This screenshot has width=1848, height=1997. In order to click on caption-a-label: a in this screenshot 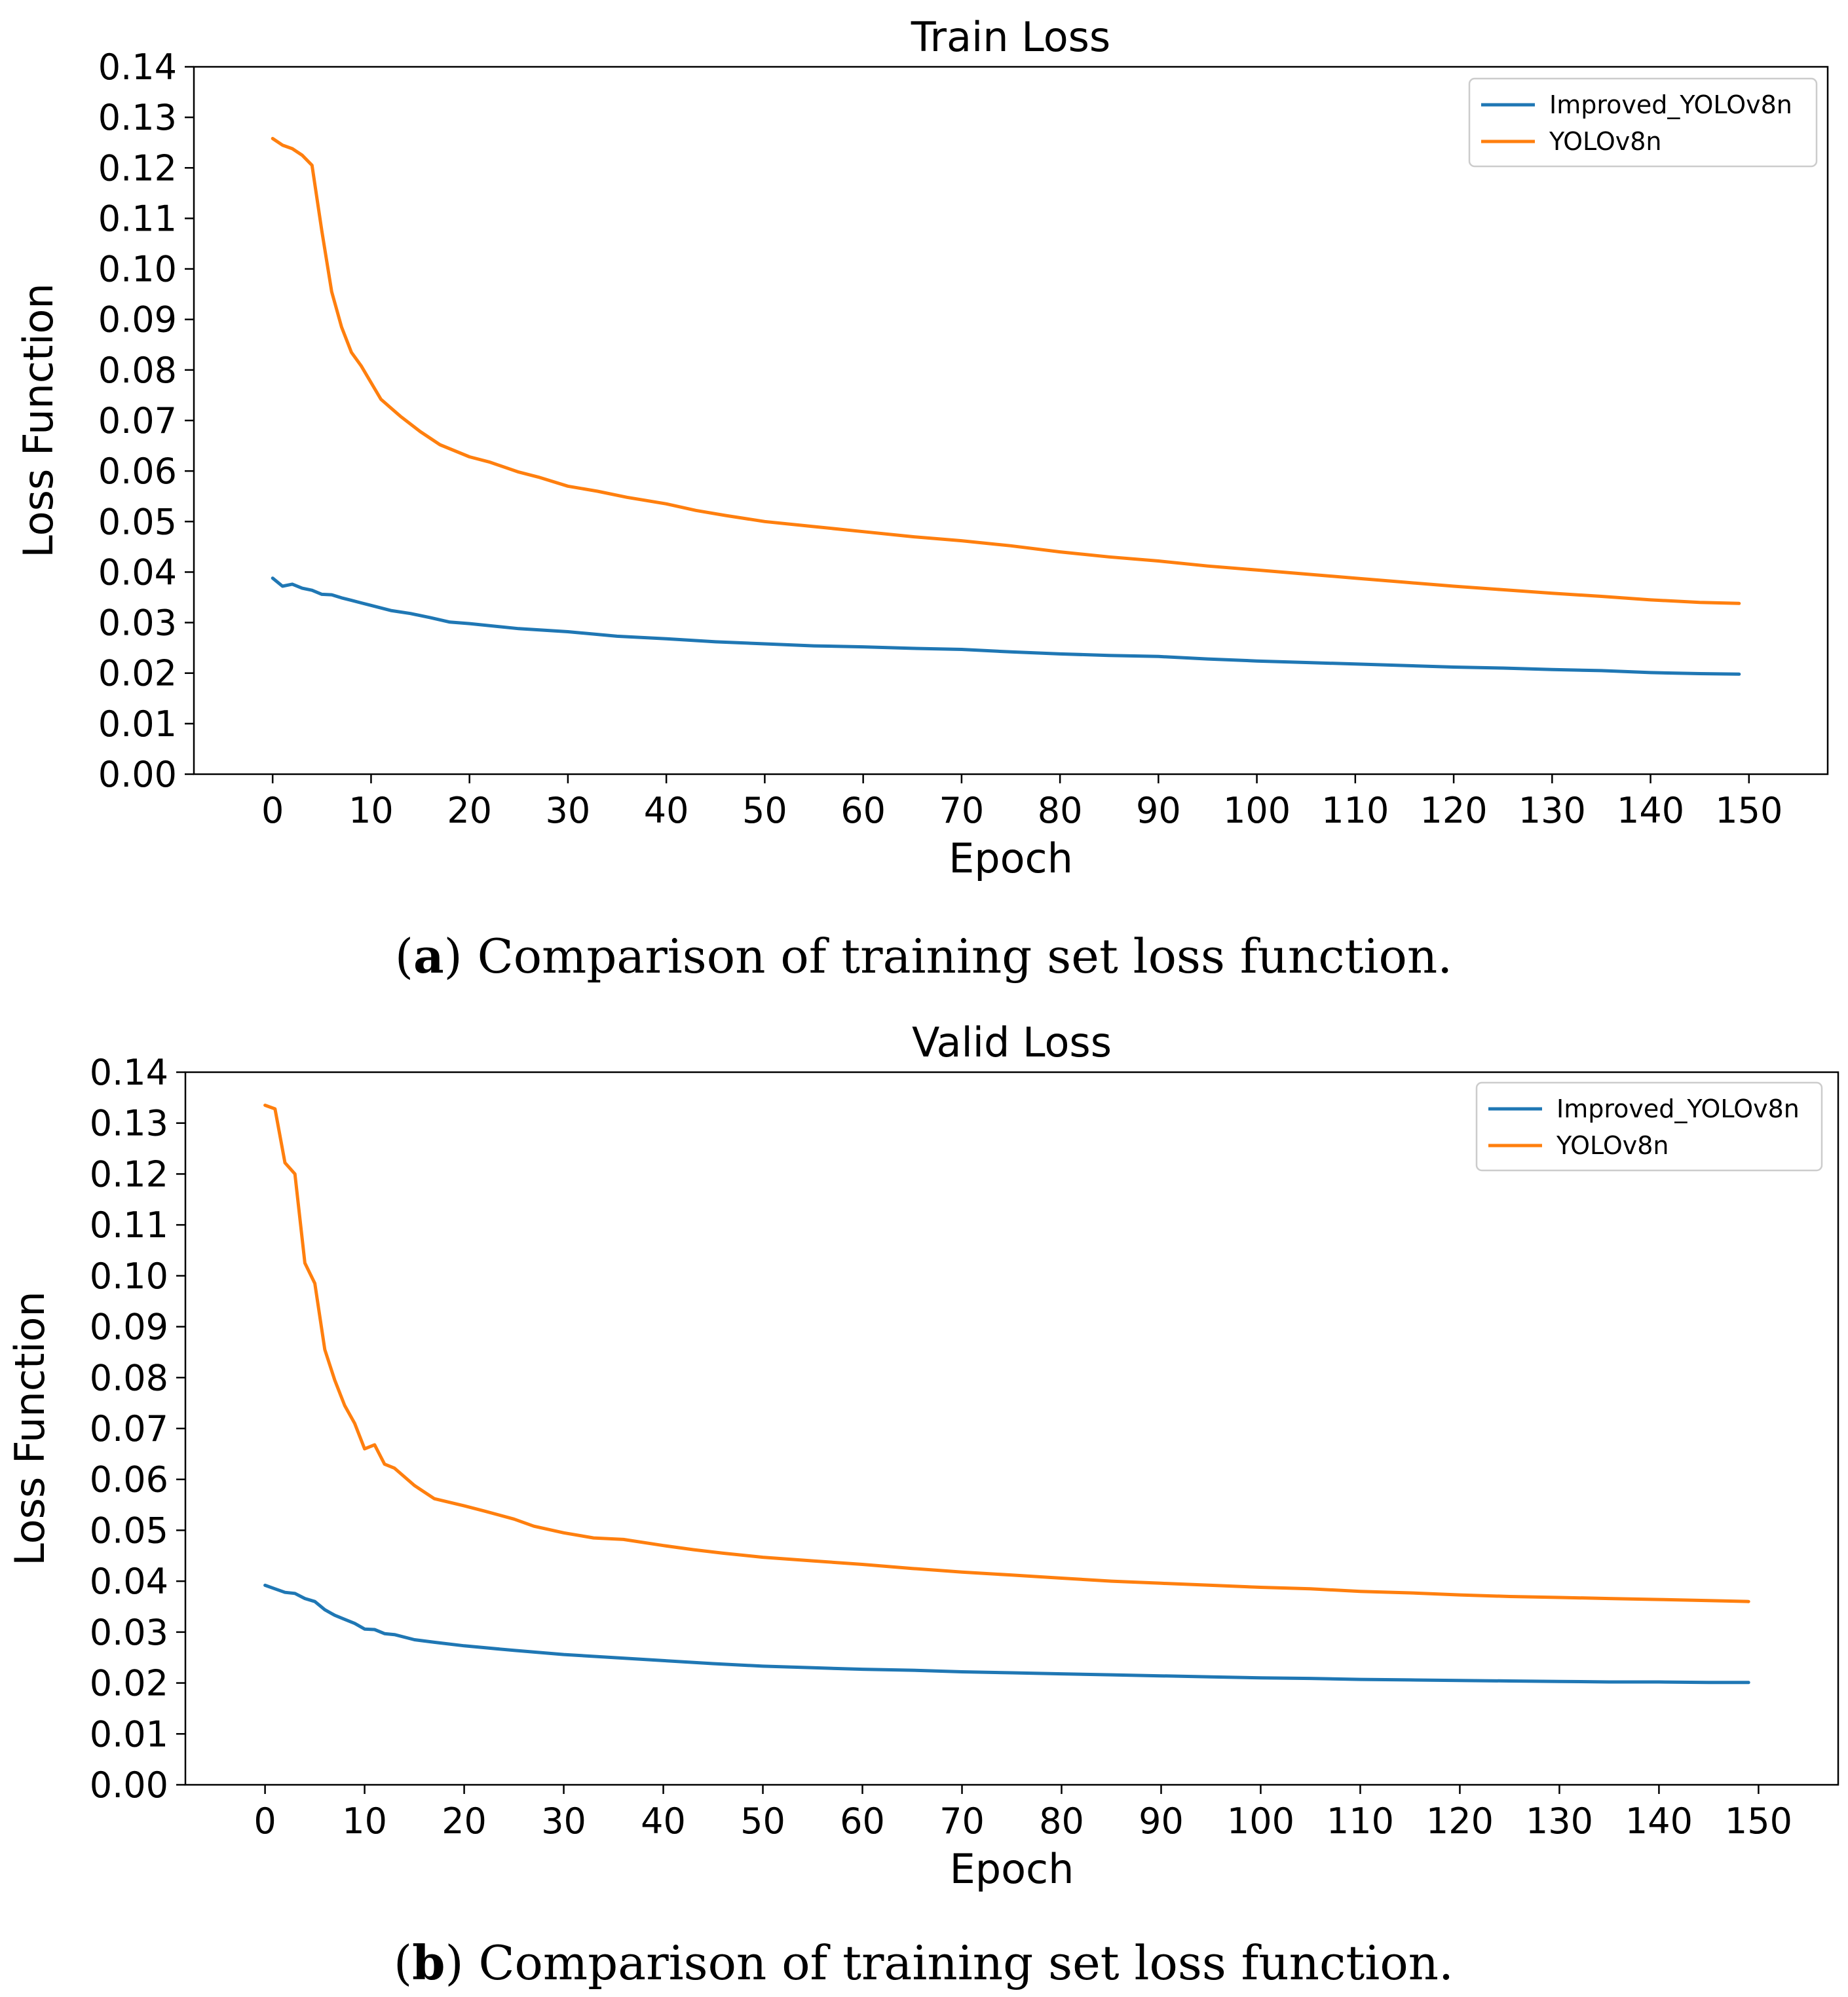, I will do `click(428, 956)`.